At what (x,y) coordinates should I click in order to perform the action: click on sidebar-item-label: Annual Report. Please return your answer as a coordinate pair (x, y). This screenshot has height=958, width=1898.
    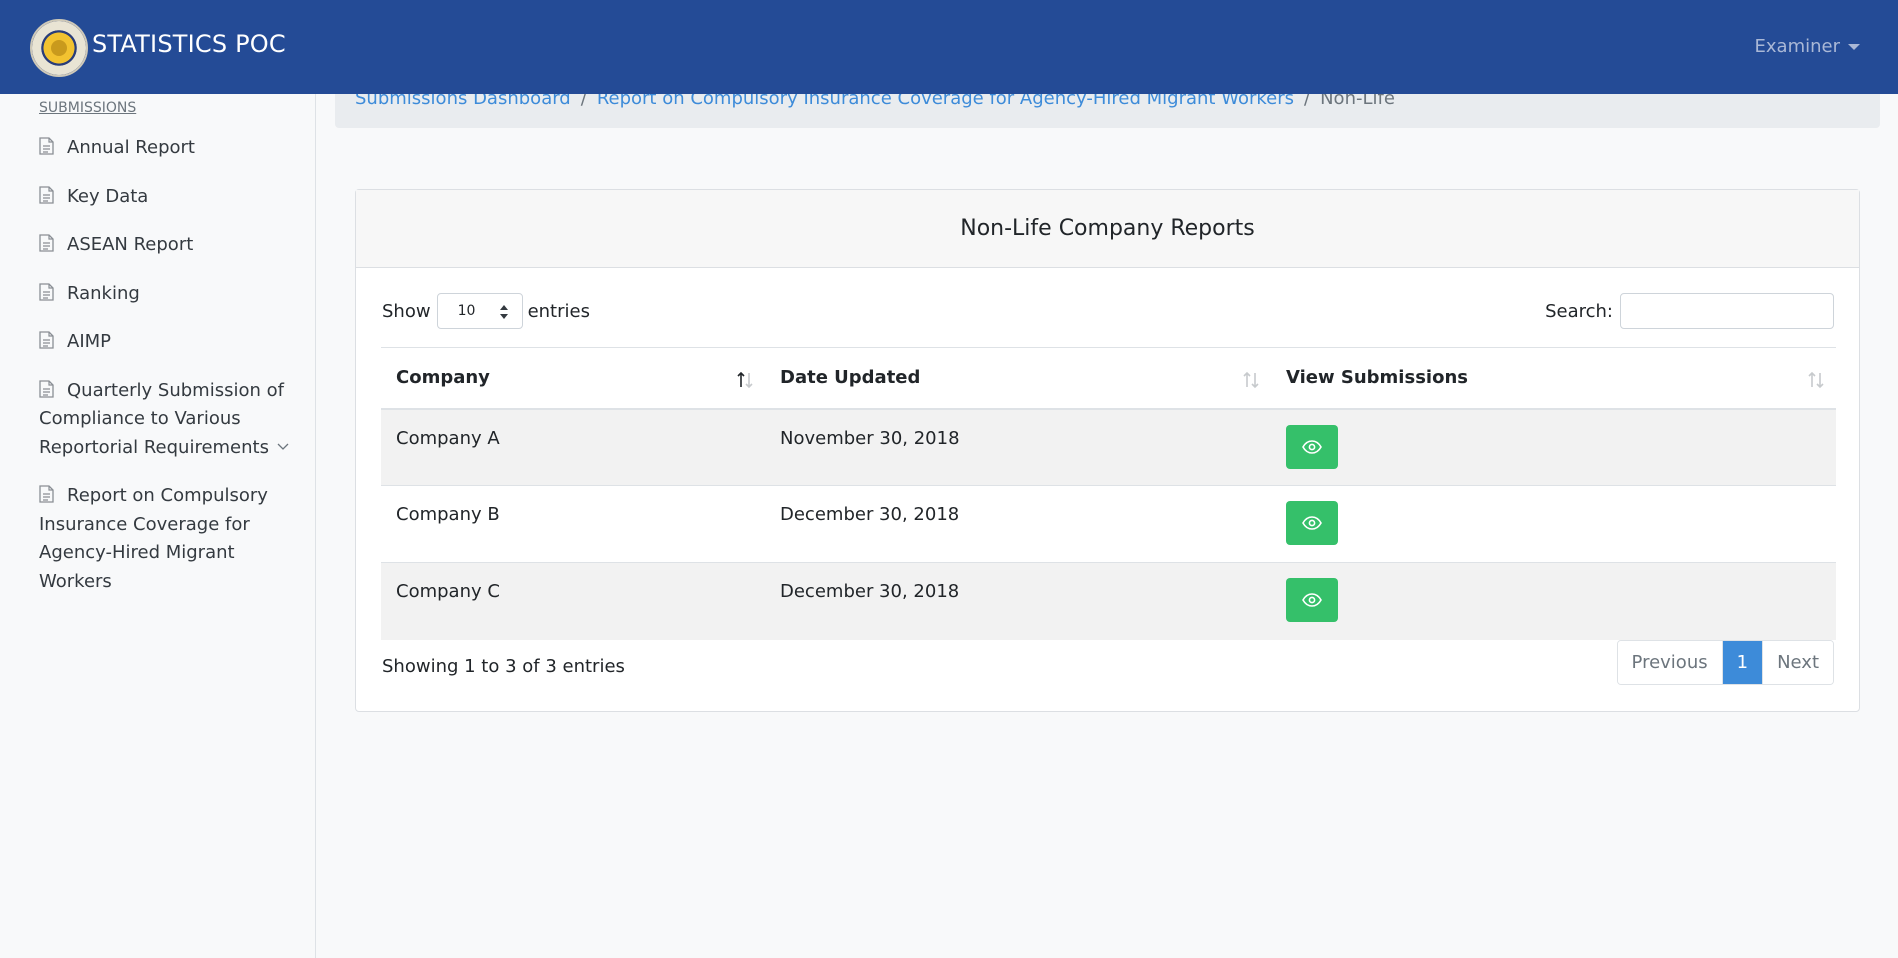
    Looking at the image, I should click on (131, 147).